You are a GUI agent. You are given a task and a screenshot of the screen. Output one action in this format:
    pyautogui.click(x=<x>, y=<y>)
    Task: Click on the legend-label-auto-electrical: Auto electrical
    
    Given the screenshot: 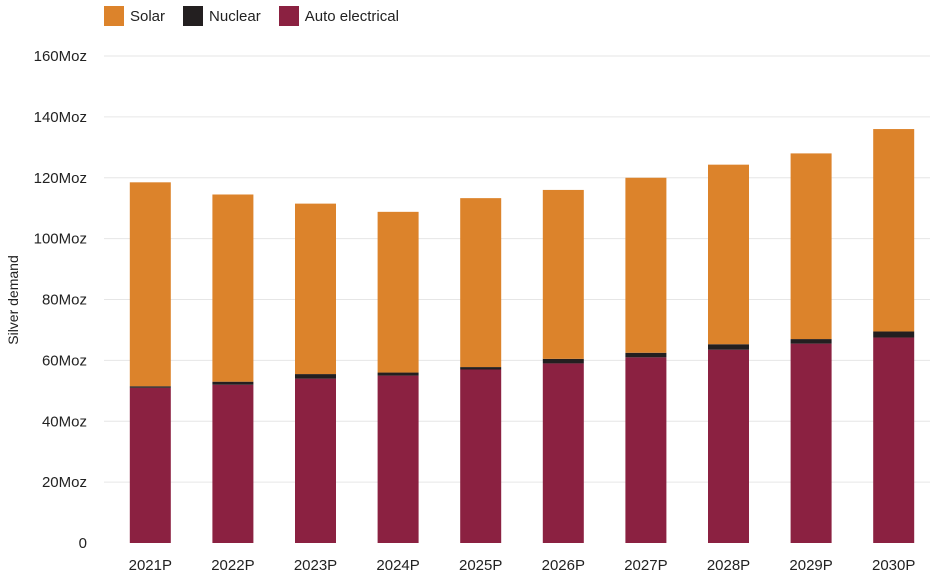 What is the action you would take?
    pyautogui.click(x=351, y=16)
    